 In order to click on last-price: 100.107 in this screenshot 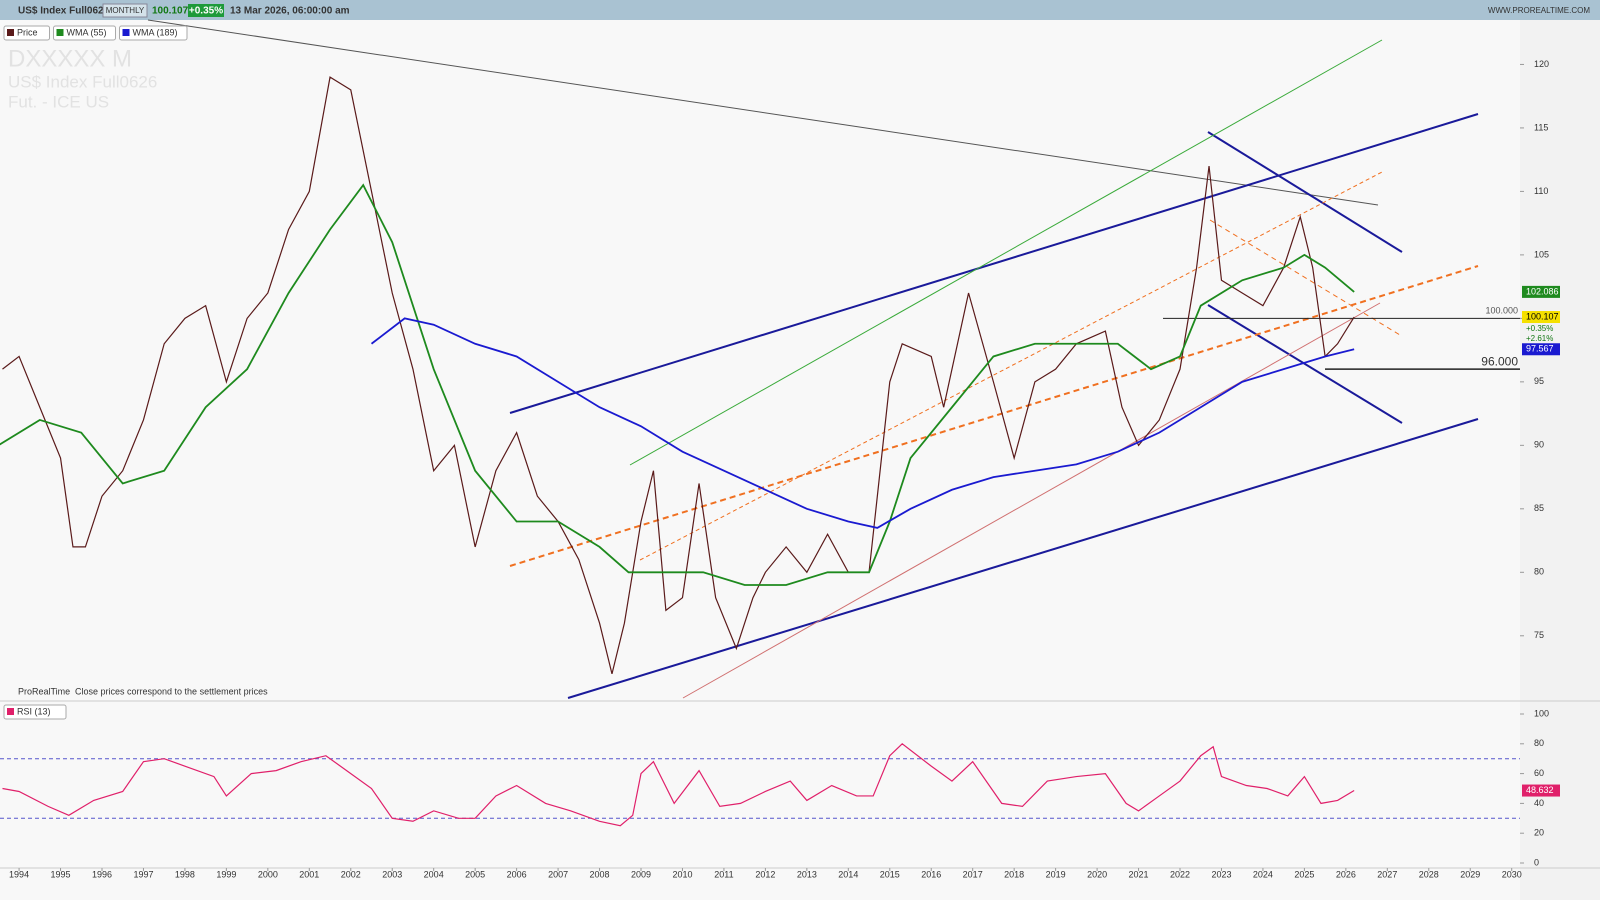, I will do `click(170, 11)`.